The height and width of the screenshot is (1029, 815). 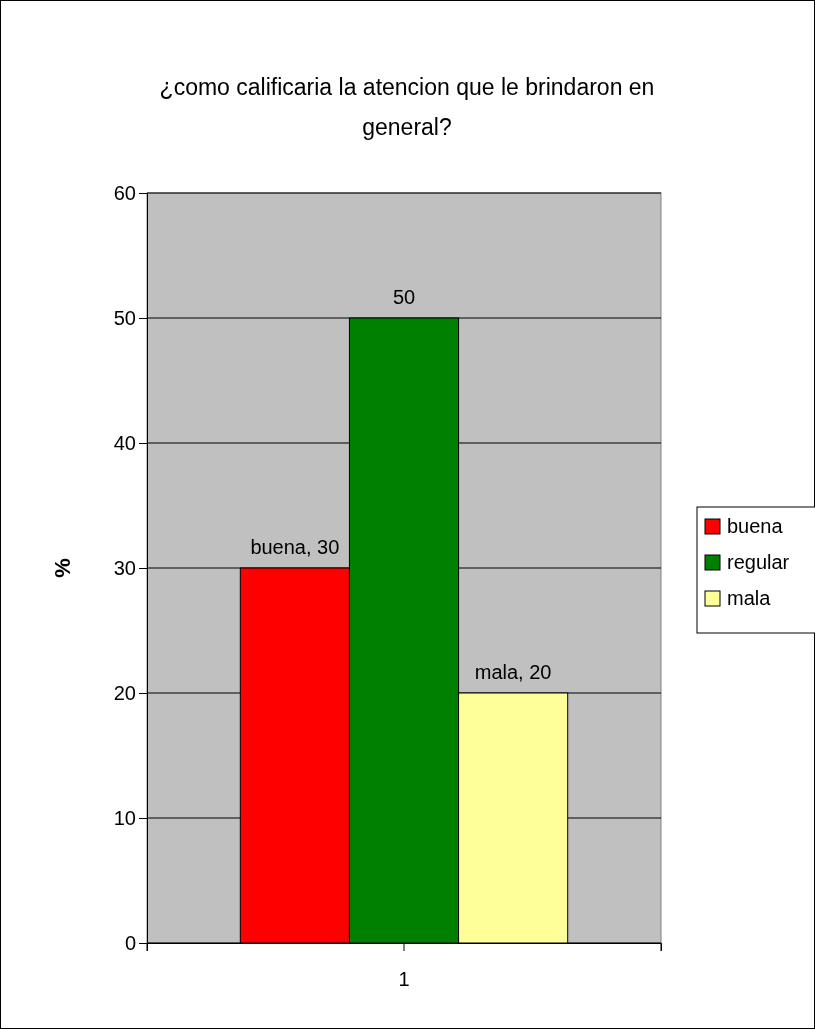 What do you see at coordinates (124, 567) in the screenshot?
I see `y-tick-label: 30` at bounding box center [124, 567].